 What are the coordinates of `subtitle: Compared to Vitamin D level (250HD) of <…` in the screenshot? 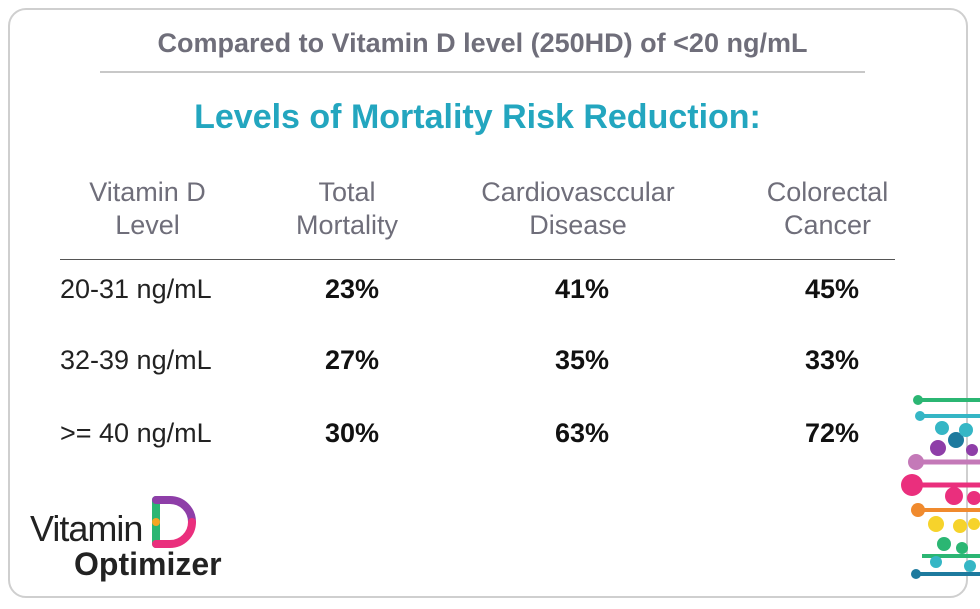 It's located at (482, 43).